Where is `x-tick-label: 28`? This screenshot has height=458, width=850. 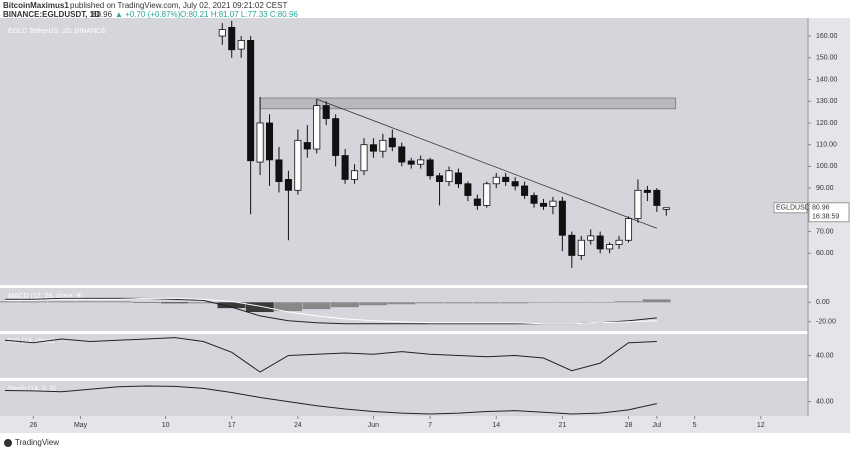 x-tick-label: 28 is located at coordinates (629, 425).